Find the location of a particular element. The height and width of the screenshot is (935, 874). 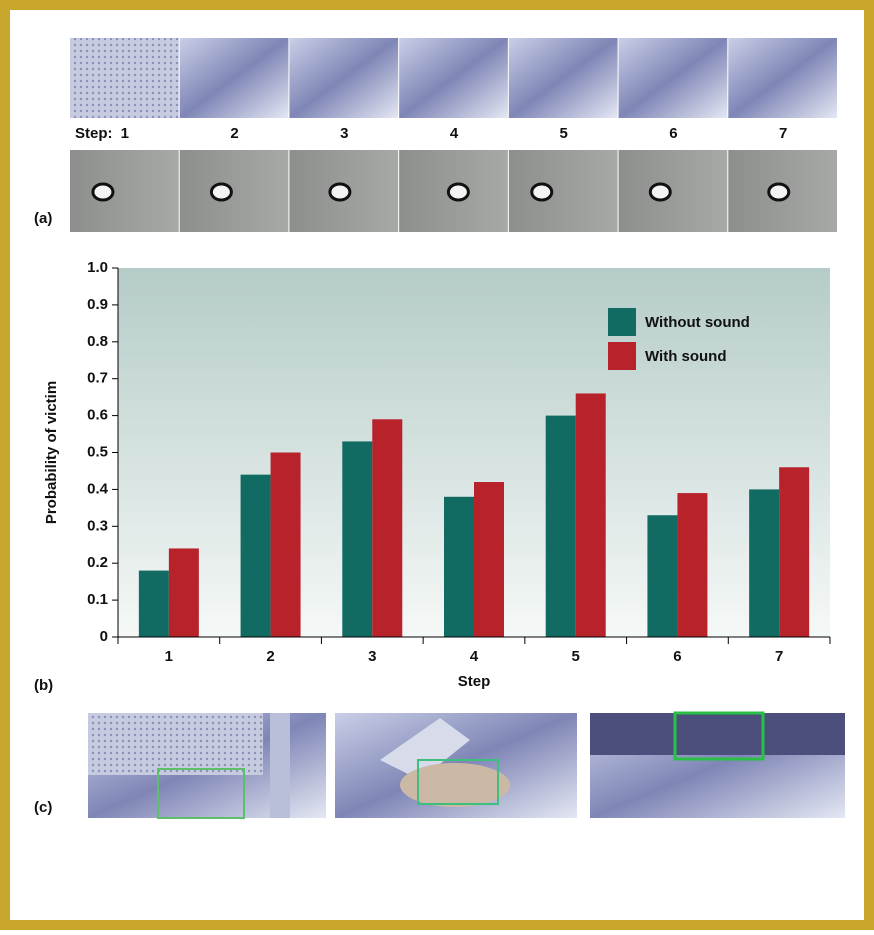

panel-label: (b) is located at coordinates (43, 685).